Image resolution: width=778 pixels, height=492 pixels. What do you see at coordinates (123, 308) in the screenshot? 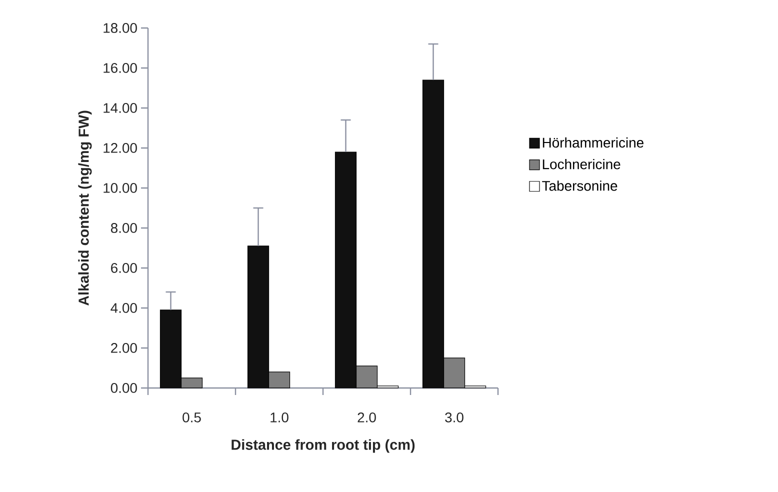
I see `y-tick-label: 4.00` at bounding box center [123, 308].